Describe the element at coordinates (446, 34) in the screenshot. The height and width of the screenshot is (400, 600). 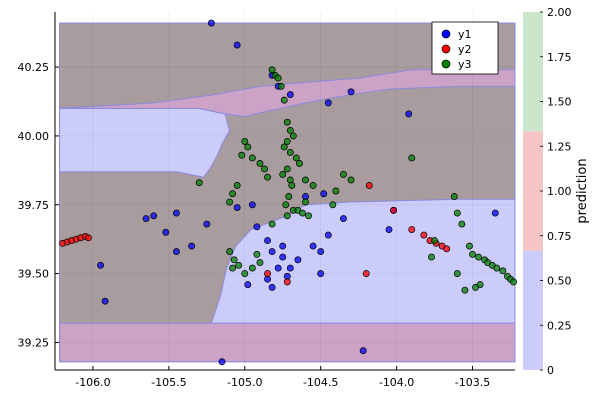
I see `legend-marker-y1` at that location.